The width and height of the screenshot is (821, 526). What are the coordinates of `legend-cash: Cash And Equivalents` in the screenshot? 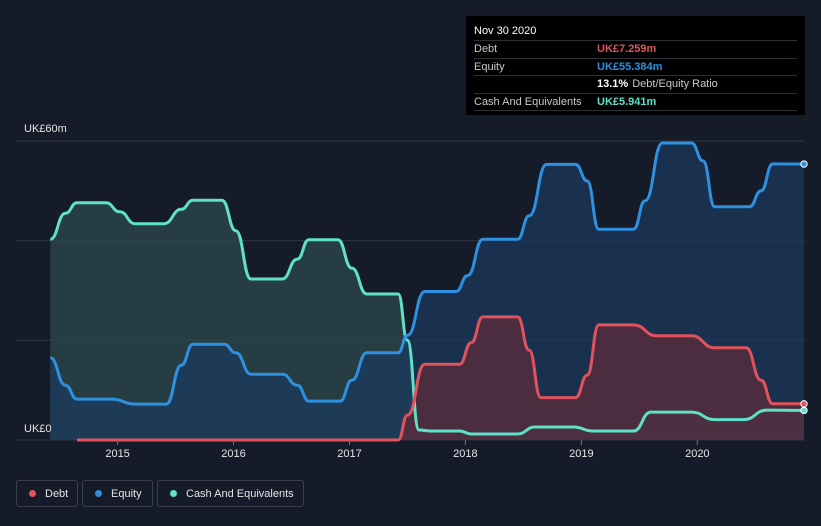 It's located at (230, 493).